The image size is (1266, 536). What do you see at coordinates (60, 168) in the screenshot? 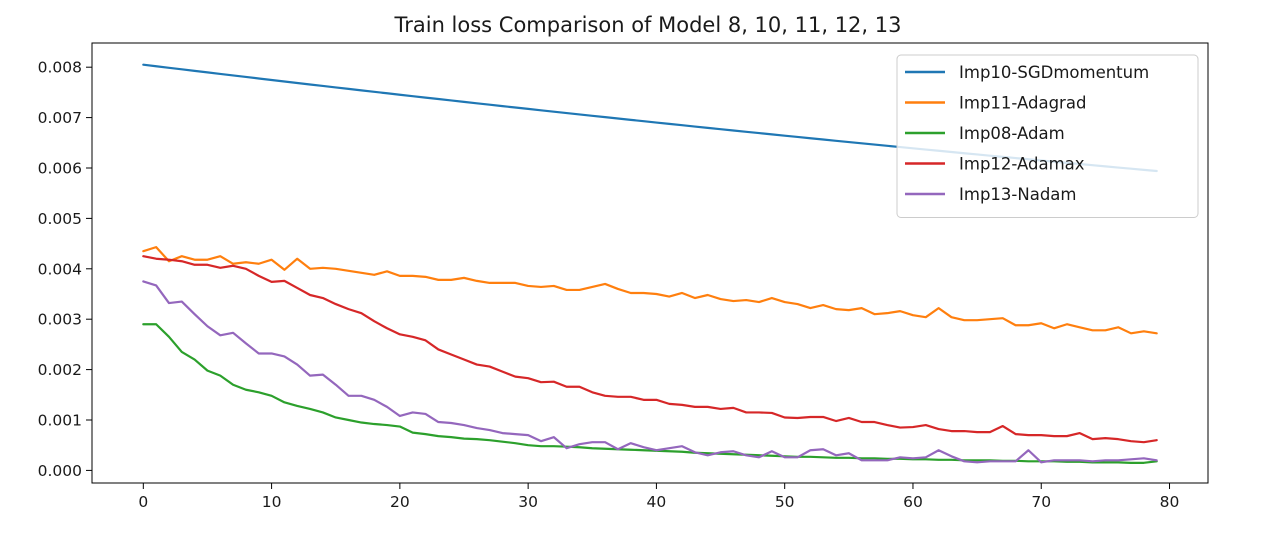
I see `y-tick-label: 0.006` at bounding box center [60, 168].